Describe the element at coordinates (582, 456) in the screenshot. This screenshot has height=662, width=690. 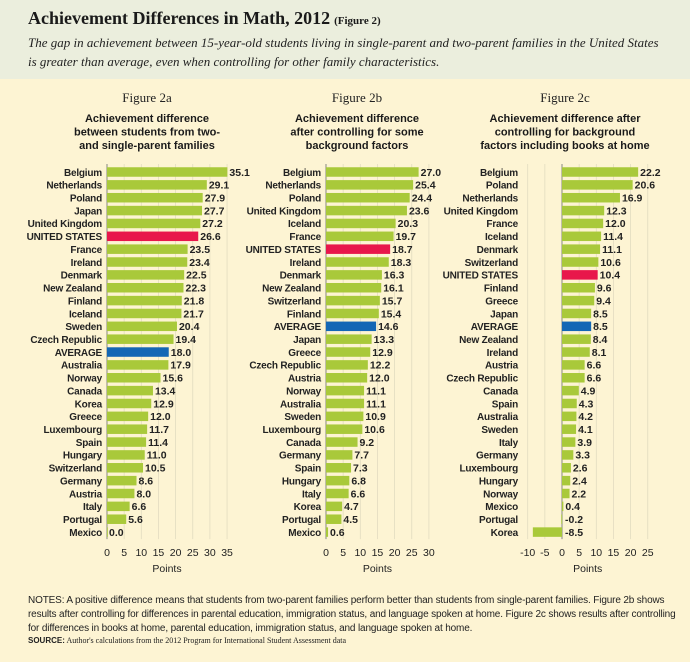
I see `data-label: 3.3` at that location.